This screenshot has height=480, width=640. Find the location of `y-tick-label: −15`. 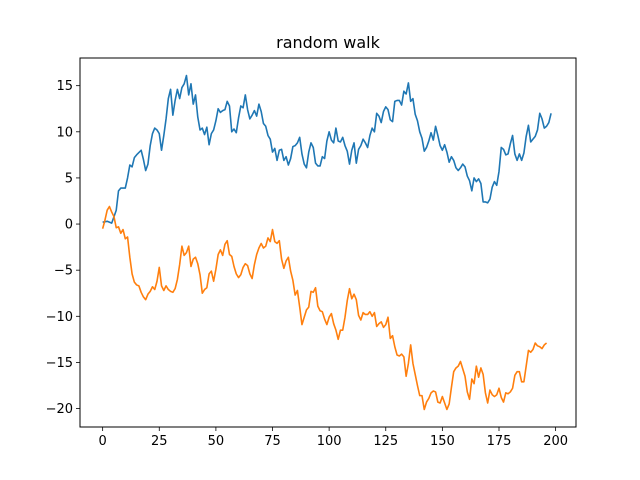

y-tick-label: −15 is located at coordinates (59, 363).